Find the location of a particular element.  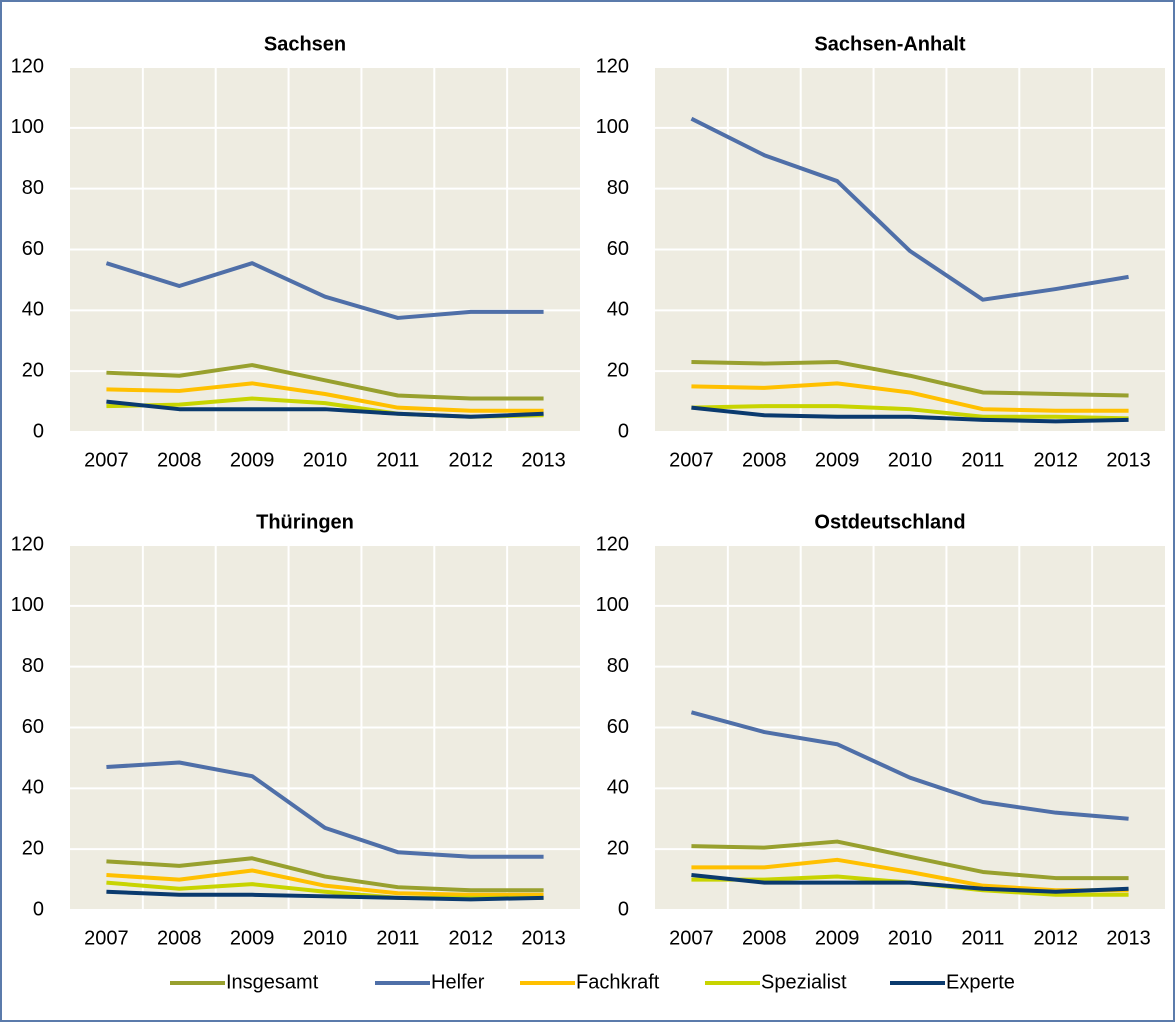

chart-title: Thüringen is located at coordinates (305, 522).